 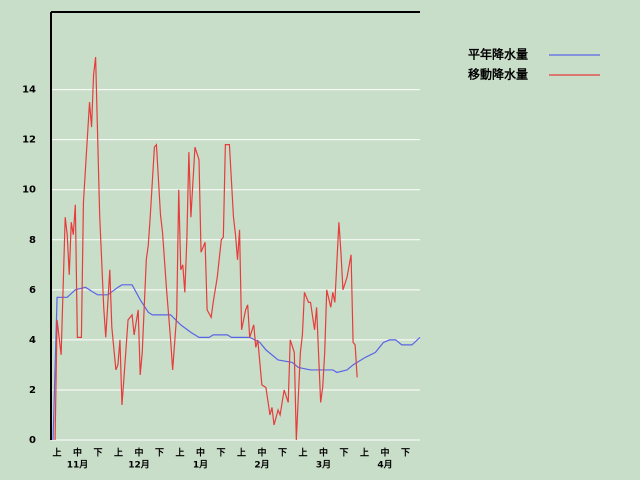 I want to click on month-label: 3月, so click(x=323, y=465).